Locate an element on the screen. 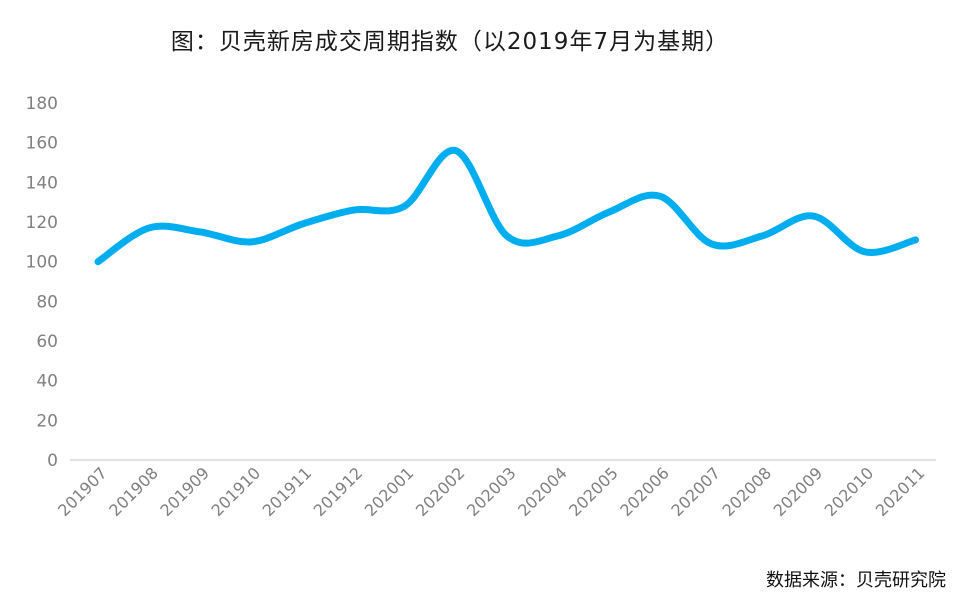  x-tick-label: 201910 is located at coordinates (236, 491).